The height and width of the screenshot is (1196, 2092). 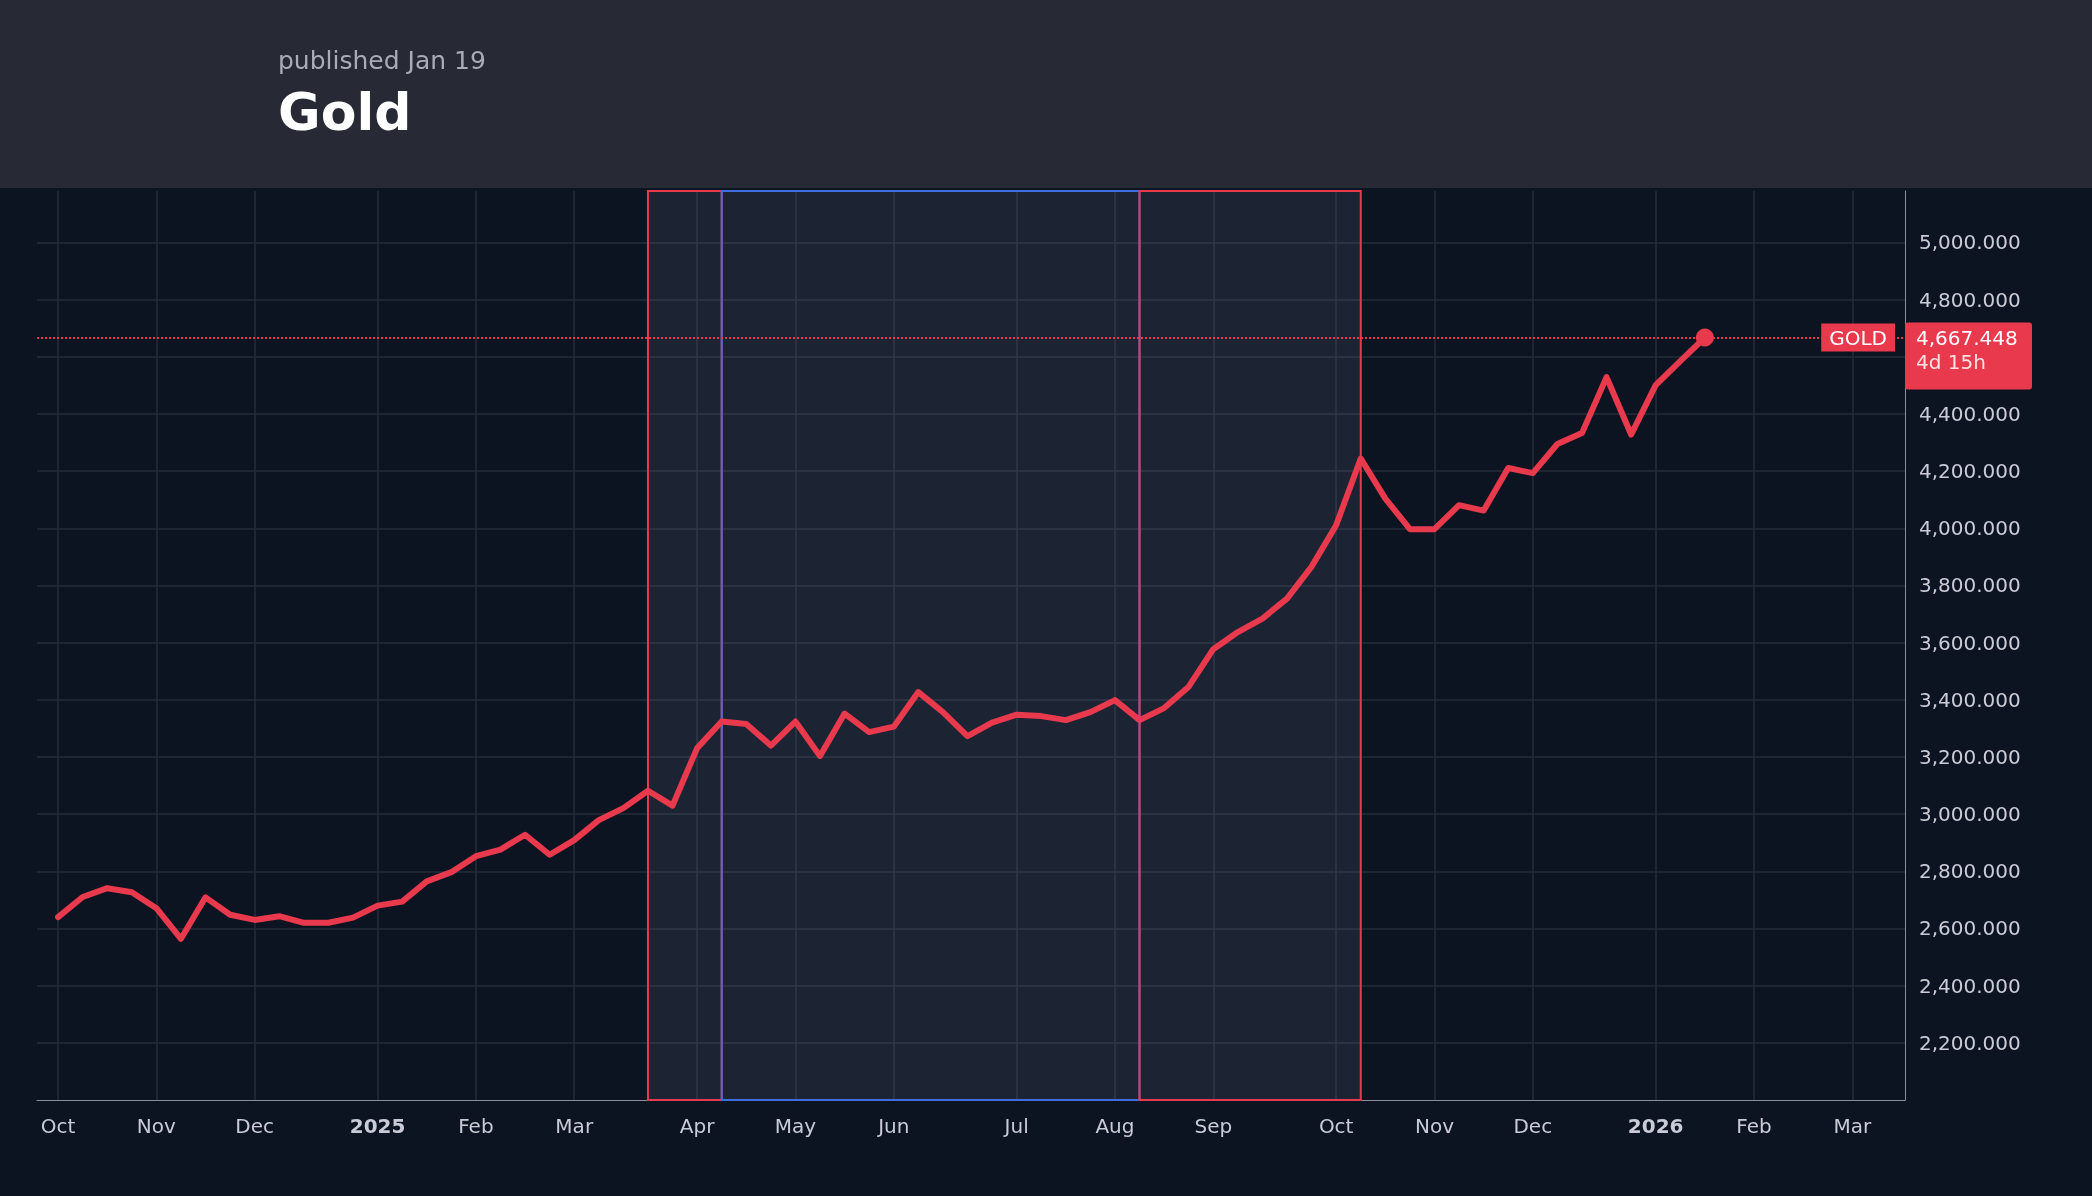 What do you see at coordinates (1970, 299) in the screenshot?
I see `y-tick-label: 4,800.000` at bounding box center [1970, 299].